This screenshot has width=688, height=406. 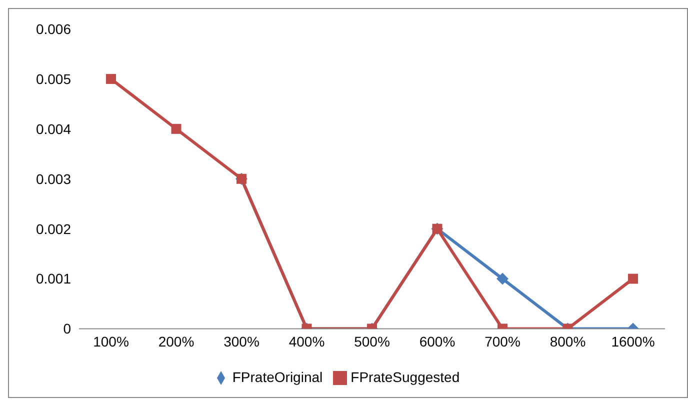 What do you see at coordinates (306, 342) in the screenshot?
I see `x-tick-label: 400%` at bounding box center [306, 342].